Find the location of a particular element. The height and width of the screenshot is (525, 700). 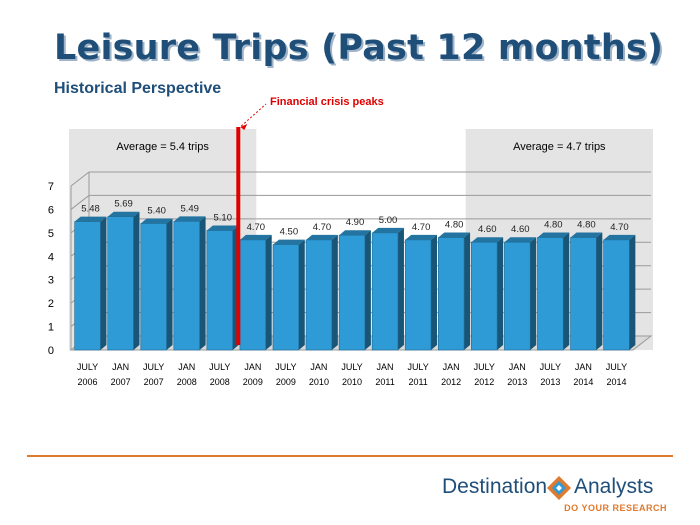

data-label: 5.48 is located at coordinates (90, 209).